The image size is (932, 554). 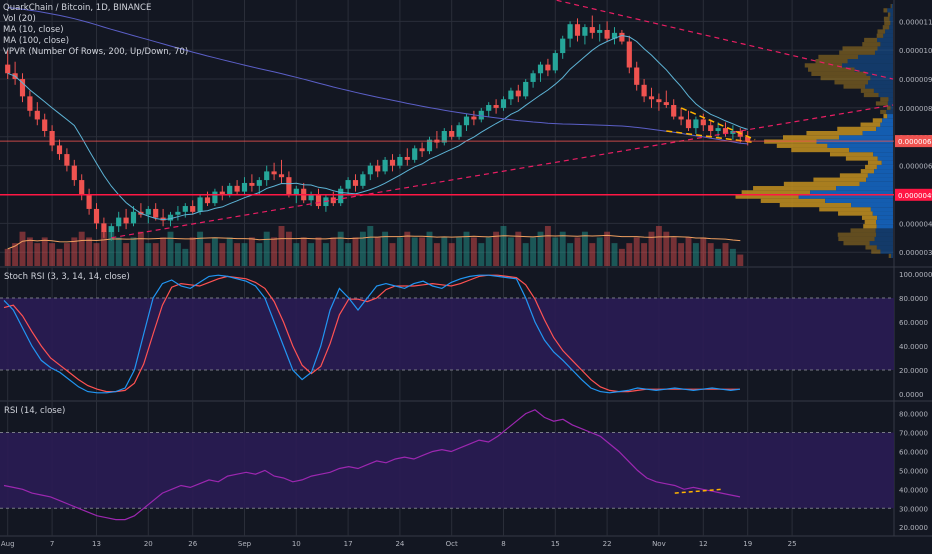 What do you see at coordinates (33, 30) in the screenshot?
I see `legend-ma10: MA (10, close)` at bounding box center [33, 30].